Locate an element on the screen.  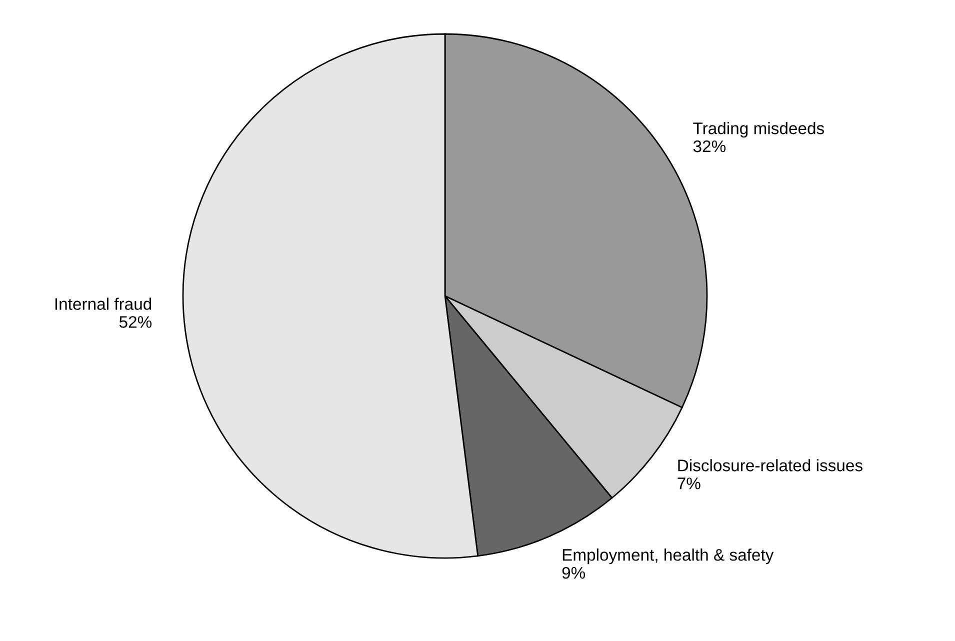
slice-label: Disclosure-related issues is located at coordinates (770, 465).